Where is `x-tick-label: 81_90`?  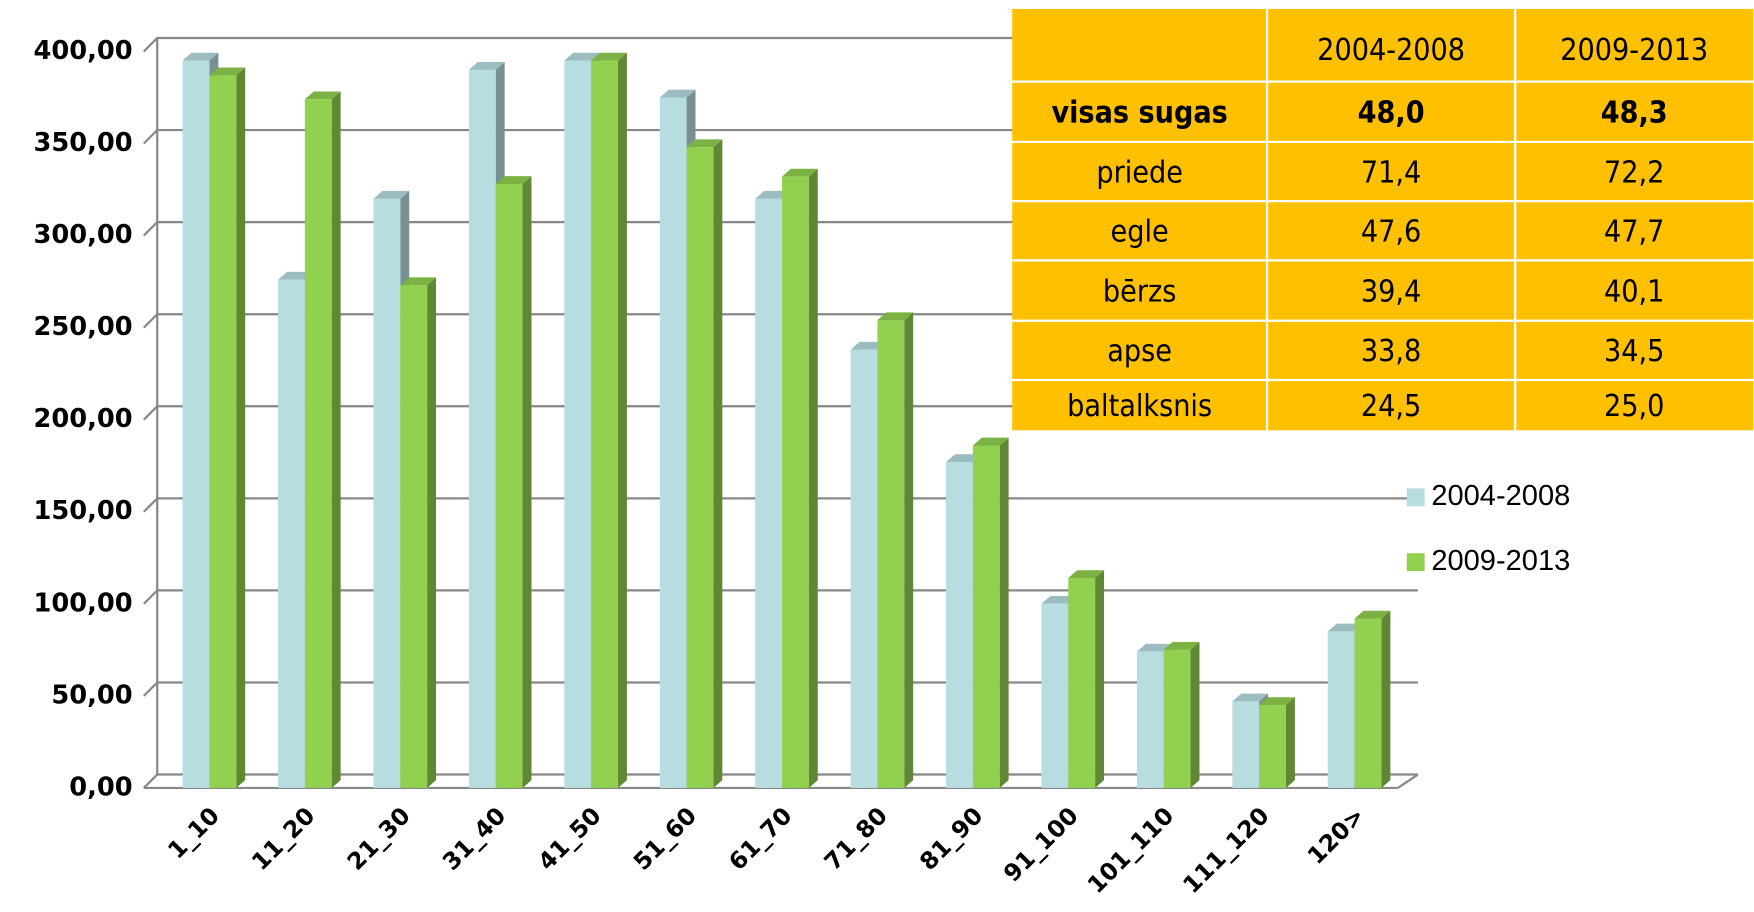 x-tick-label: 81_90 is located at coordinates (951, 839).